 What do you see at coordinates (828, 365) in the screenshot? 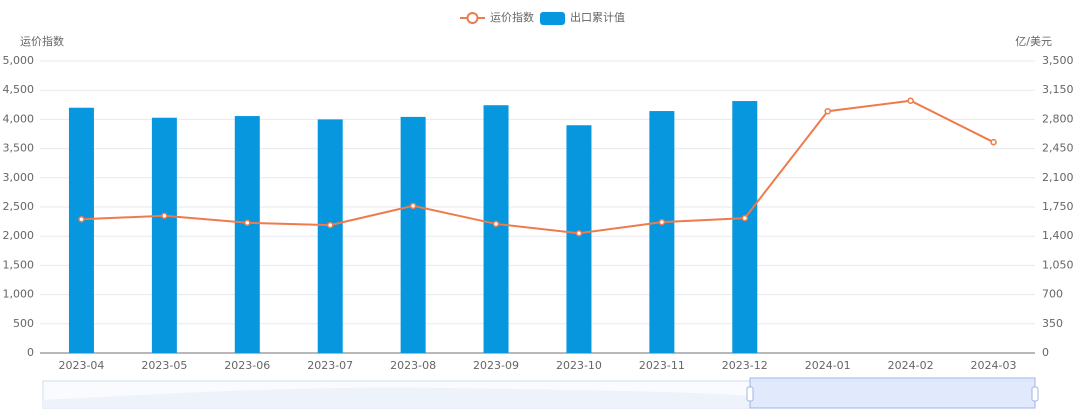
I see `x-tick-label: 2024-01` at bounding box center [828, 365].